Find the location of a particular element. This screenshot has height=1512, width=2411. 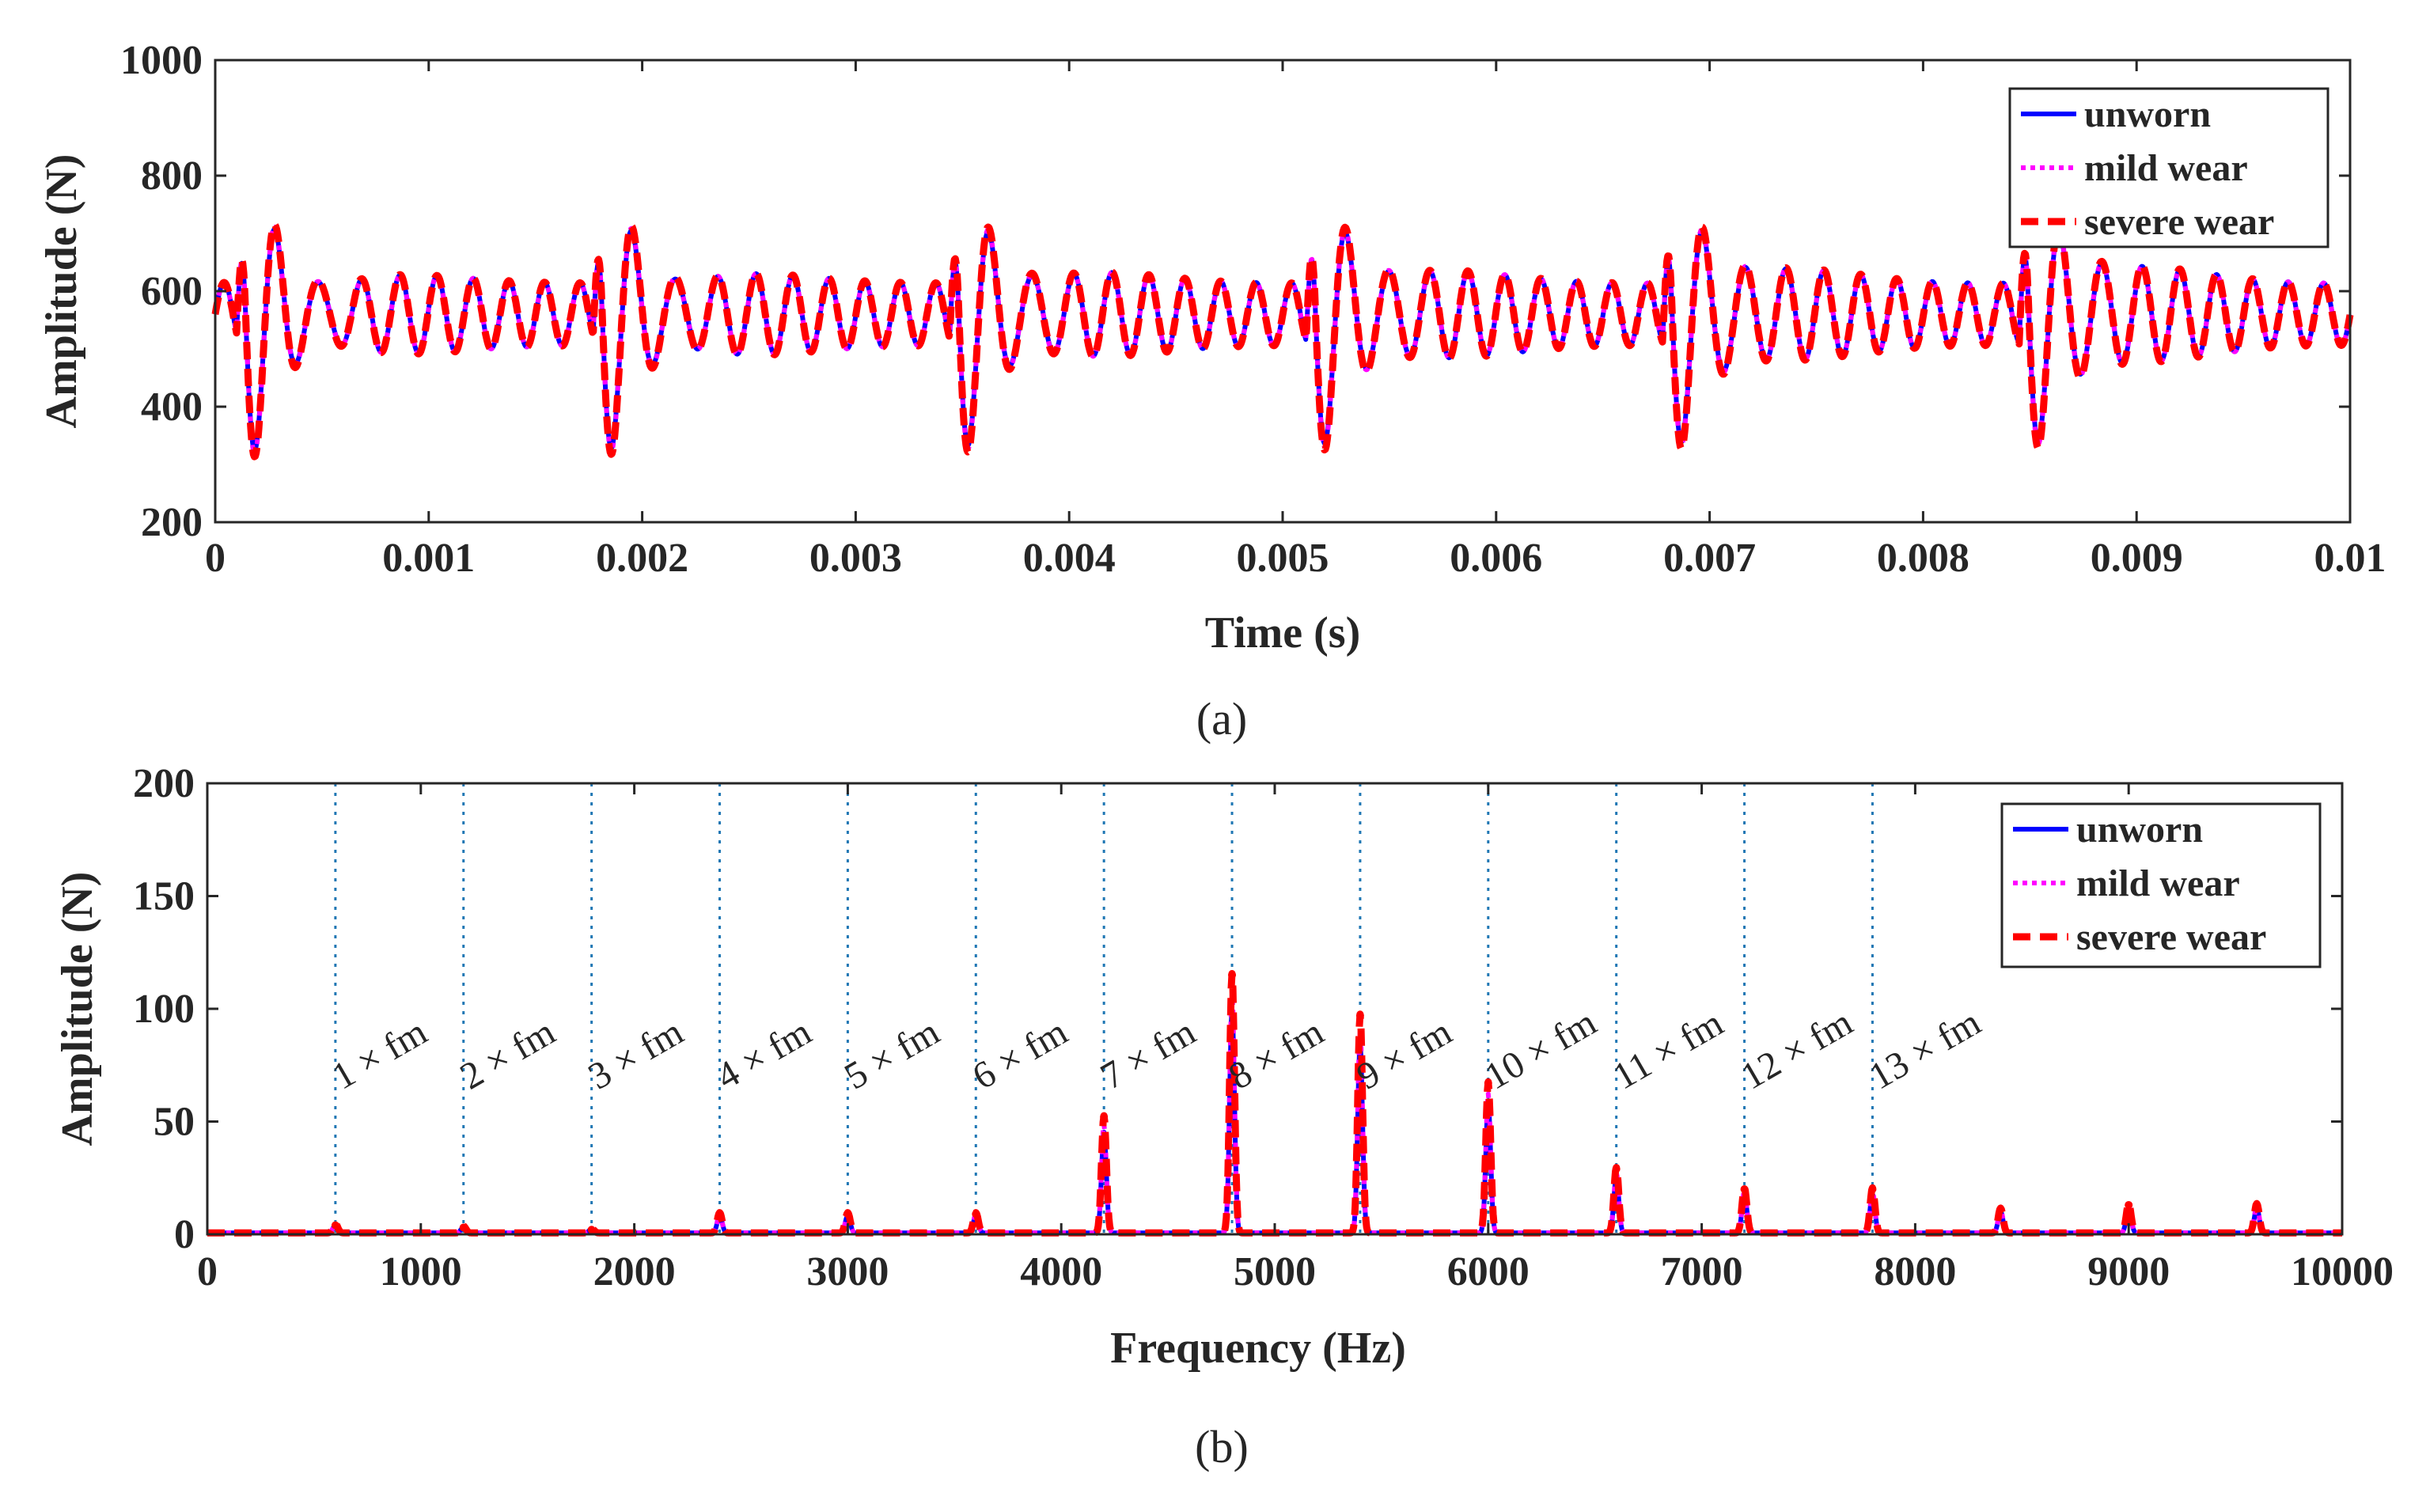

panel-b-harmonic-label: 1 × fm is located at coordinates (379, 1053).